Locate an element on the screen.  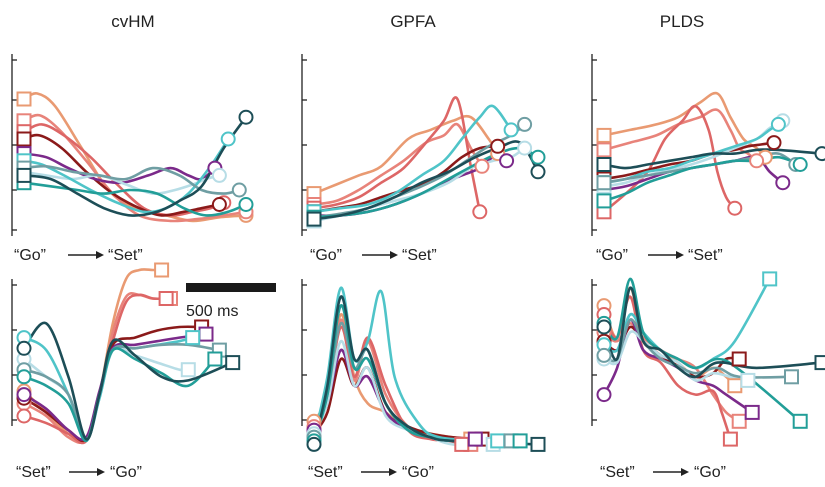
column-title-plds: PLDS is located at coordinates (682, 21).